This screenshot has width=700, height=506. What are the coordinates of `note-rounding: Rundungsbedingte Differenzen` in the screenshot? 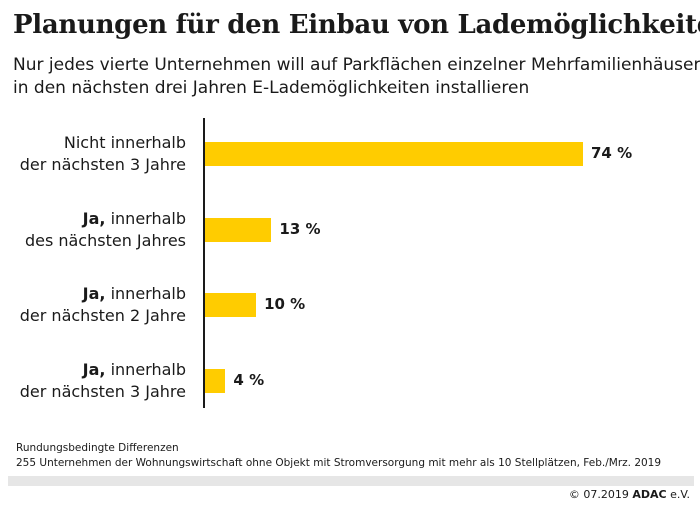 It's located at (97, 448).